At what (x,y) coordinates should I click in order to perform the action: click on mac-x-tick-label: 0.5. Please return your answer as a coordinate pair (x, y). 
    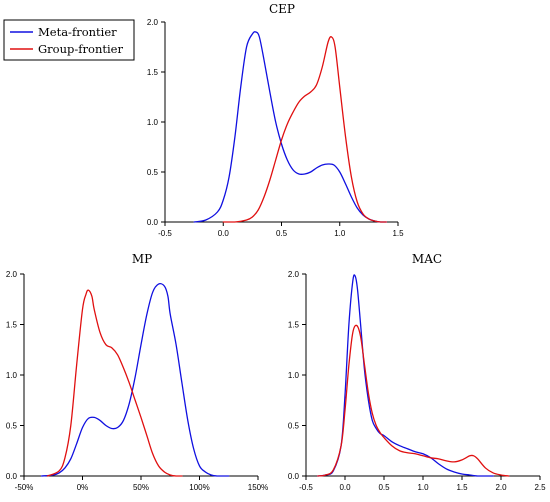
    Looking at the image, I should click on (384, 487).